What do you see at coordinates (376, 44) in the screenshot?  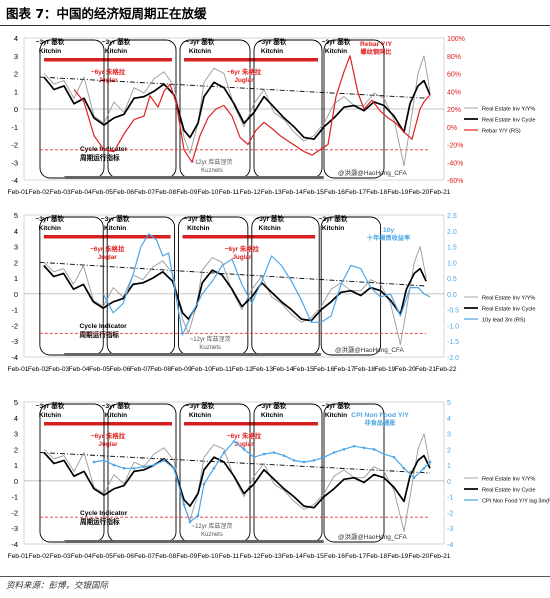 I see `series-annotation: Rebar Y/Y` at bounding box center [376, 44].